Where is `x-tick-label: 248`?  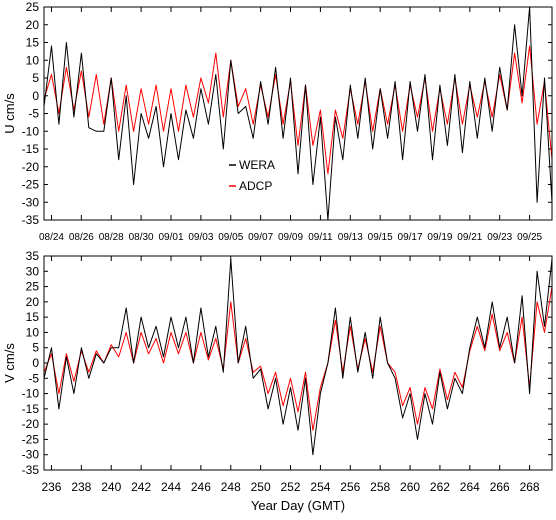
x-tick-label: 248 is located at coordinates (231, 487).